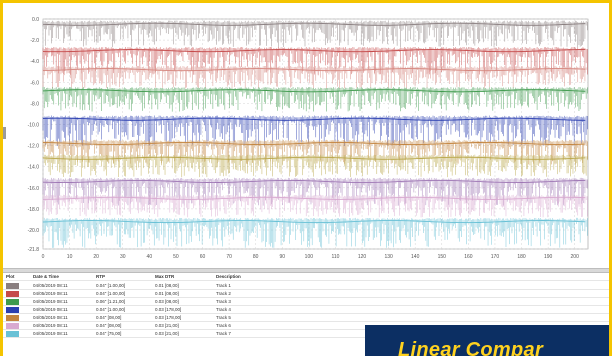 Image resolution: width=612 pixels, height=356 pixels. I want to click on x-tick-label: 40, so click(150, 257).